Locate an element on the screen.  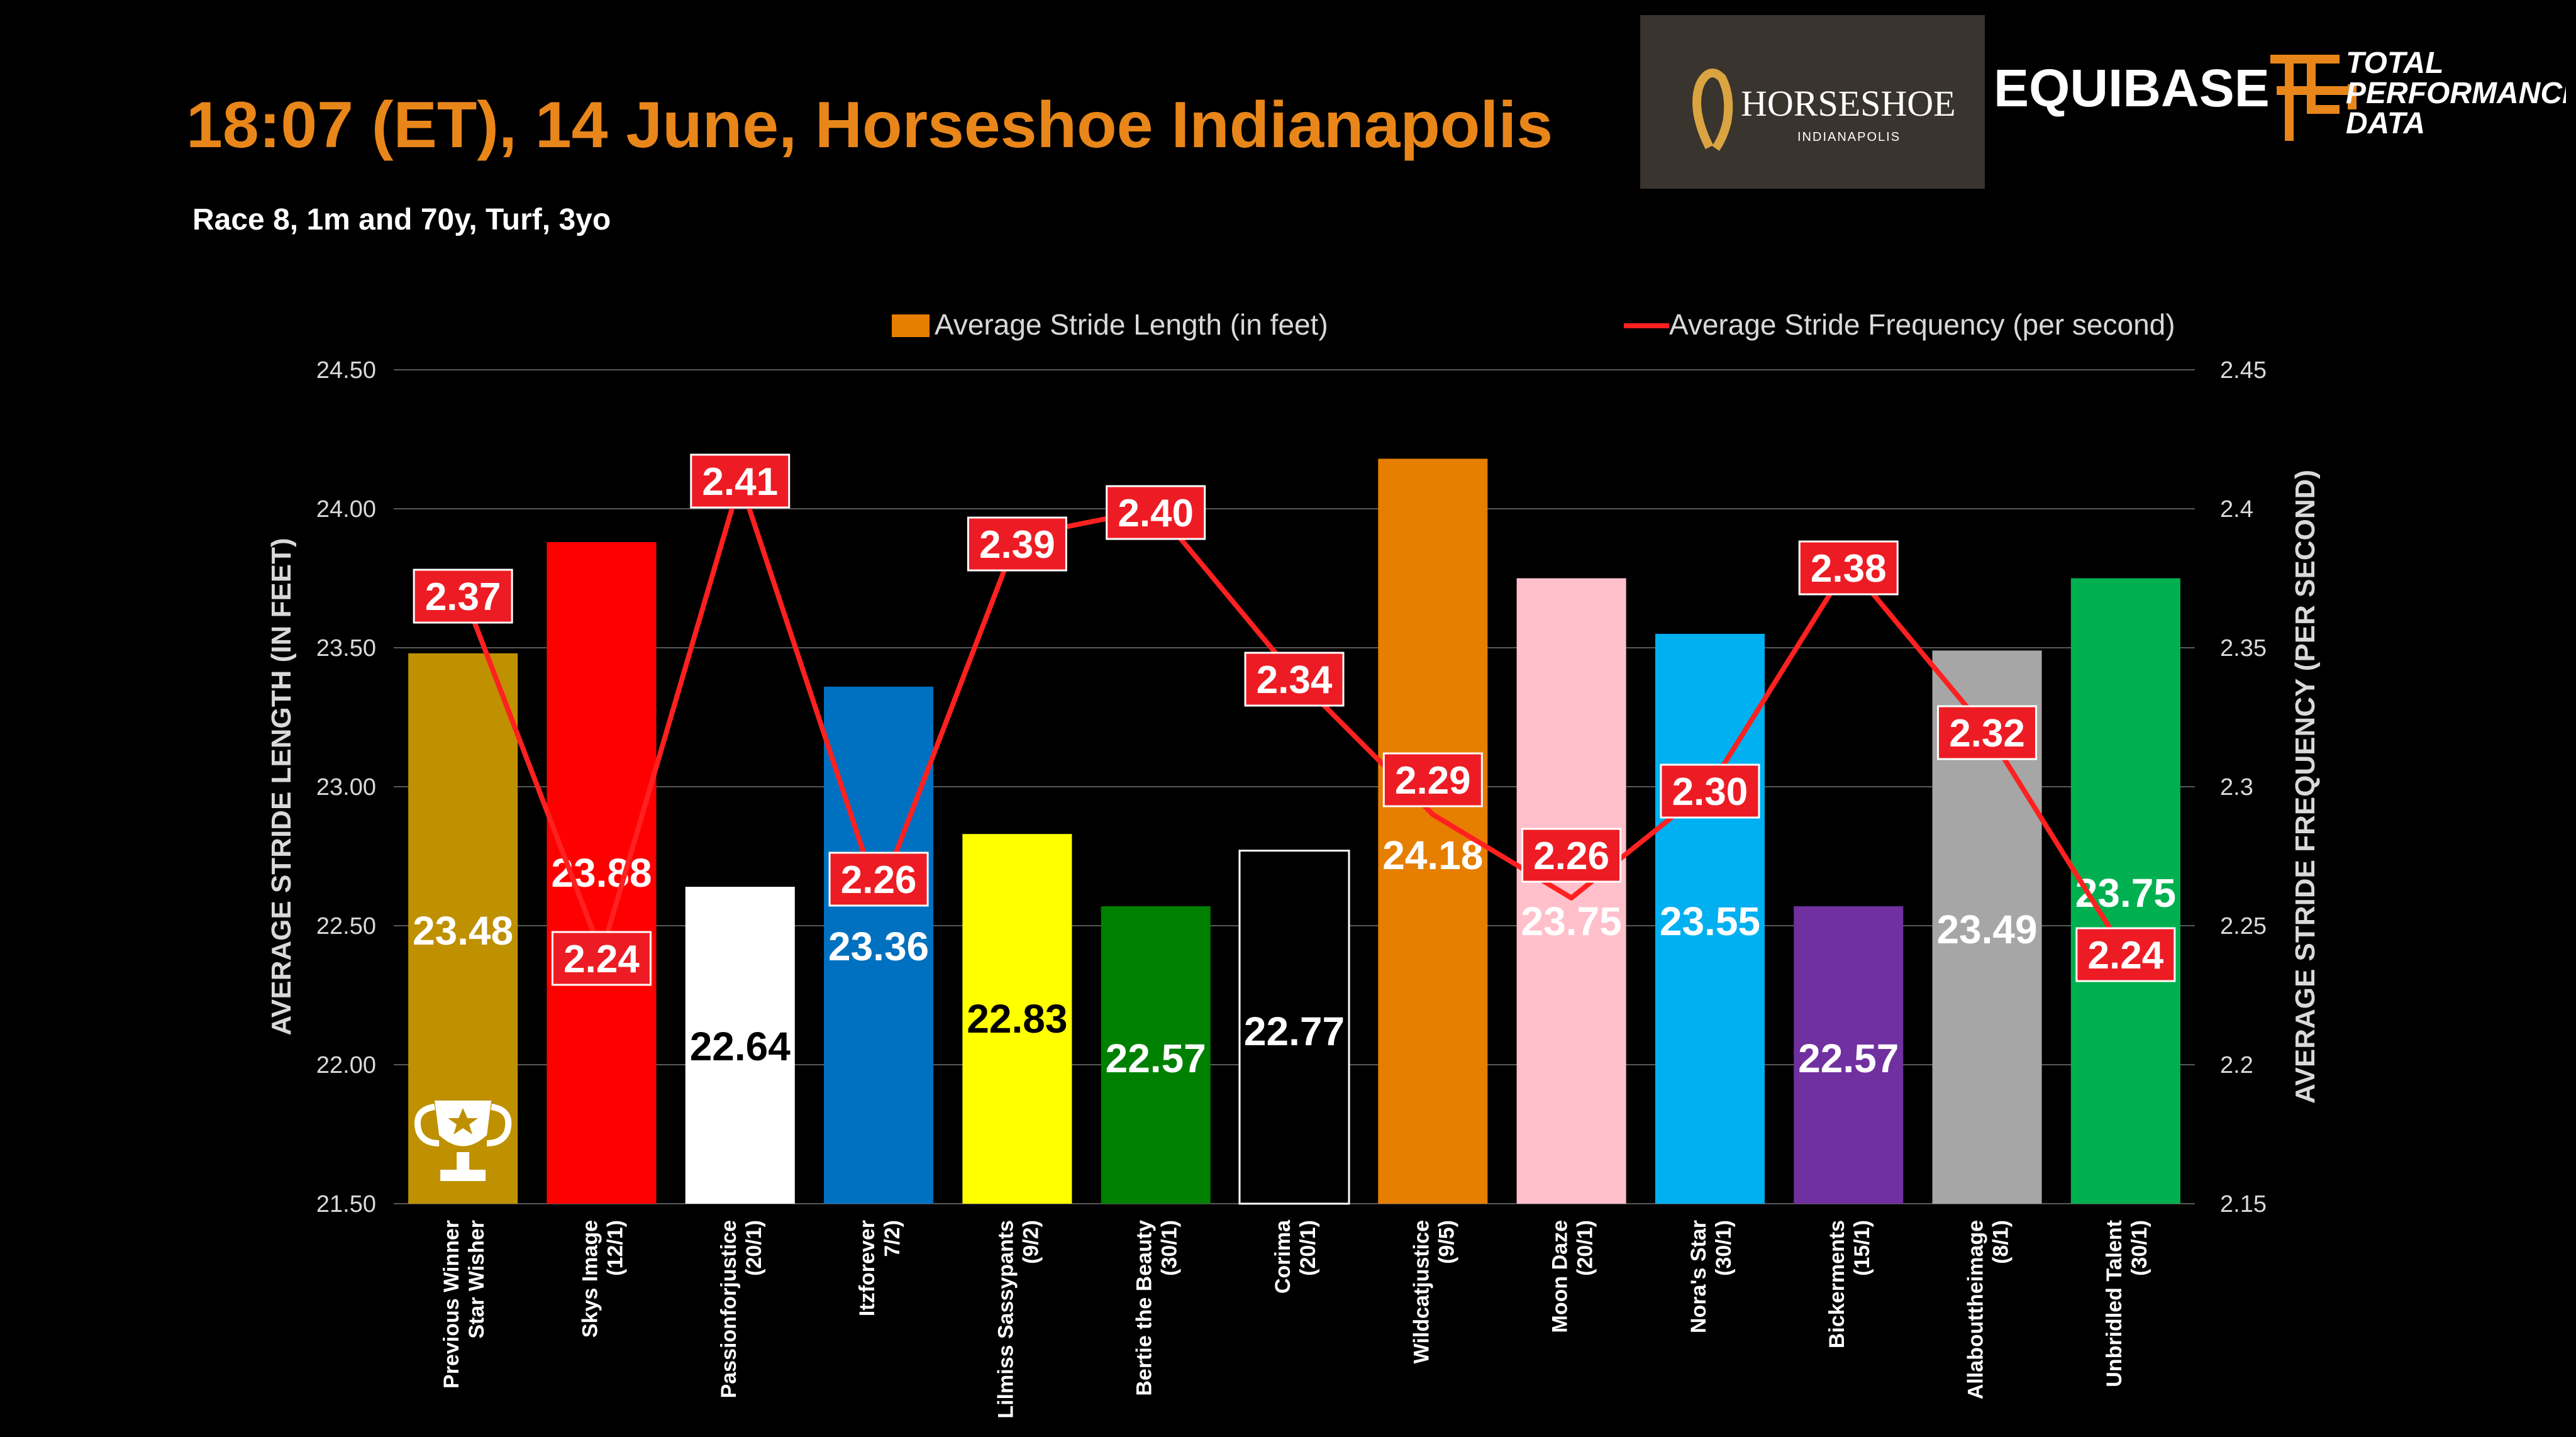
tpd-icon: TOTAL PERFORMANCE DATA is located at coordinates (2423, 94).